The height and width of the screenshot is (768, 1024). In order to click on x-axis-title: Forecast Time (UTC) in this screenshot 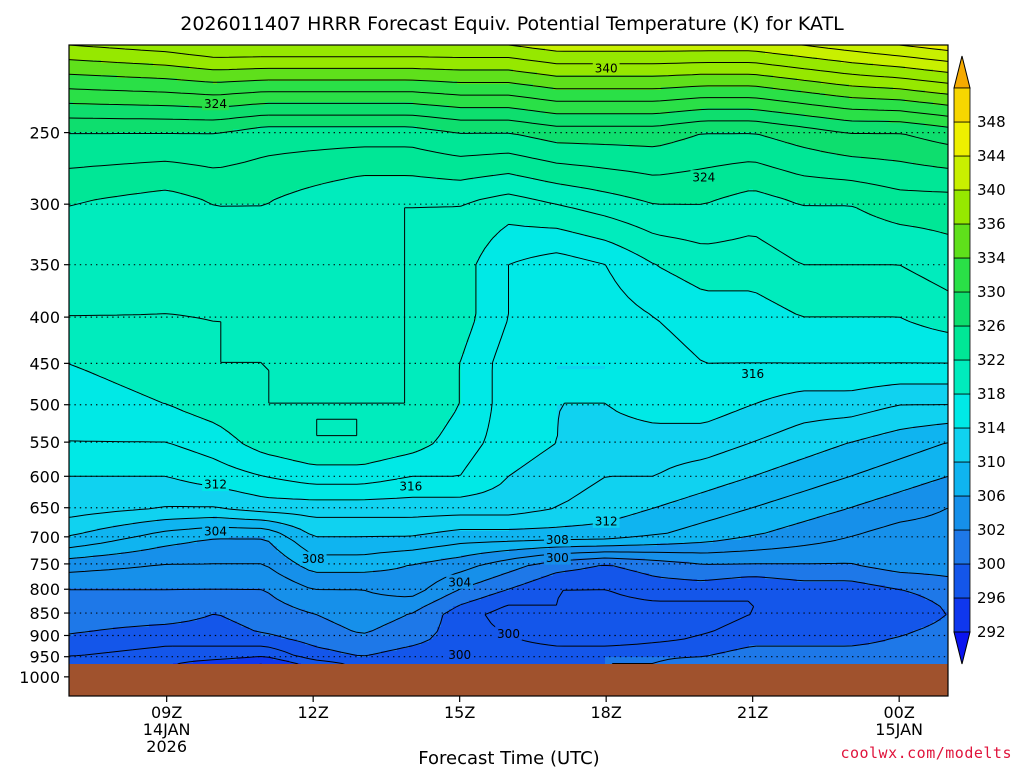, I will do `click(508, 758)`.